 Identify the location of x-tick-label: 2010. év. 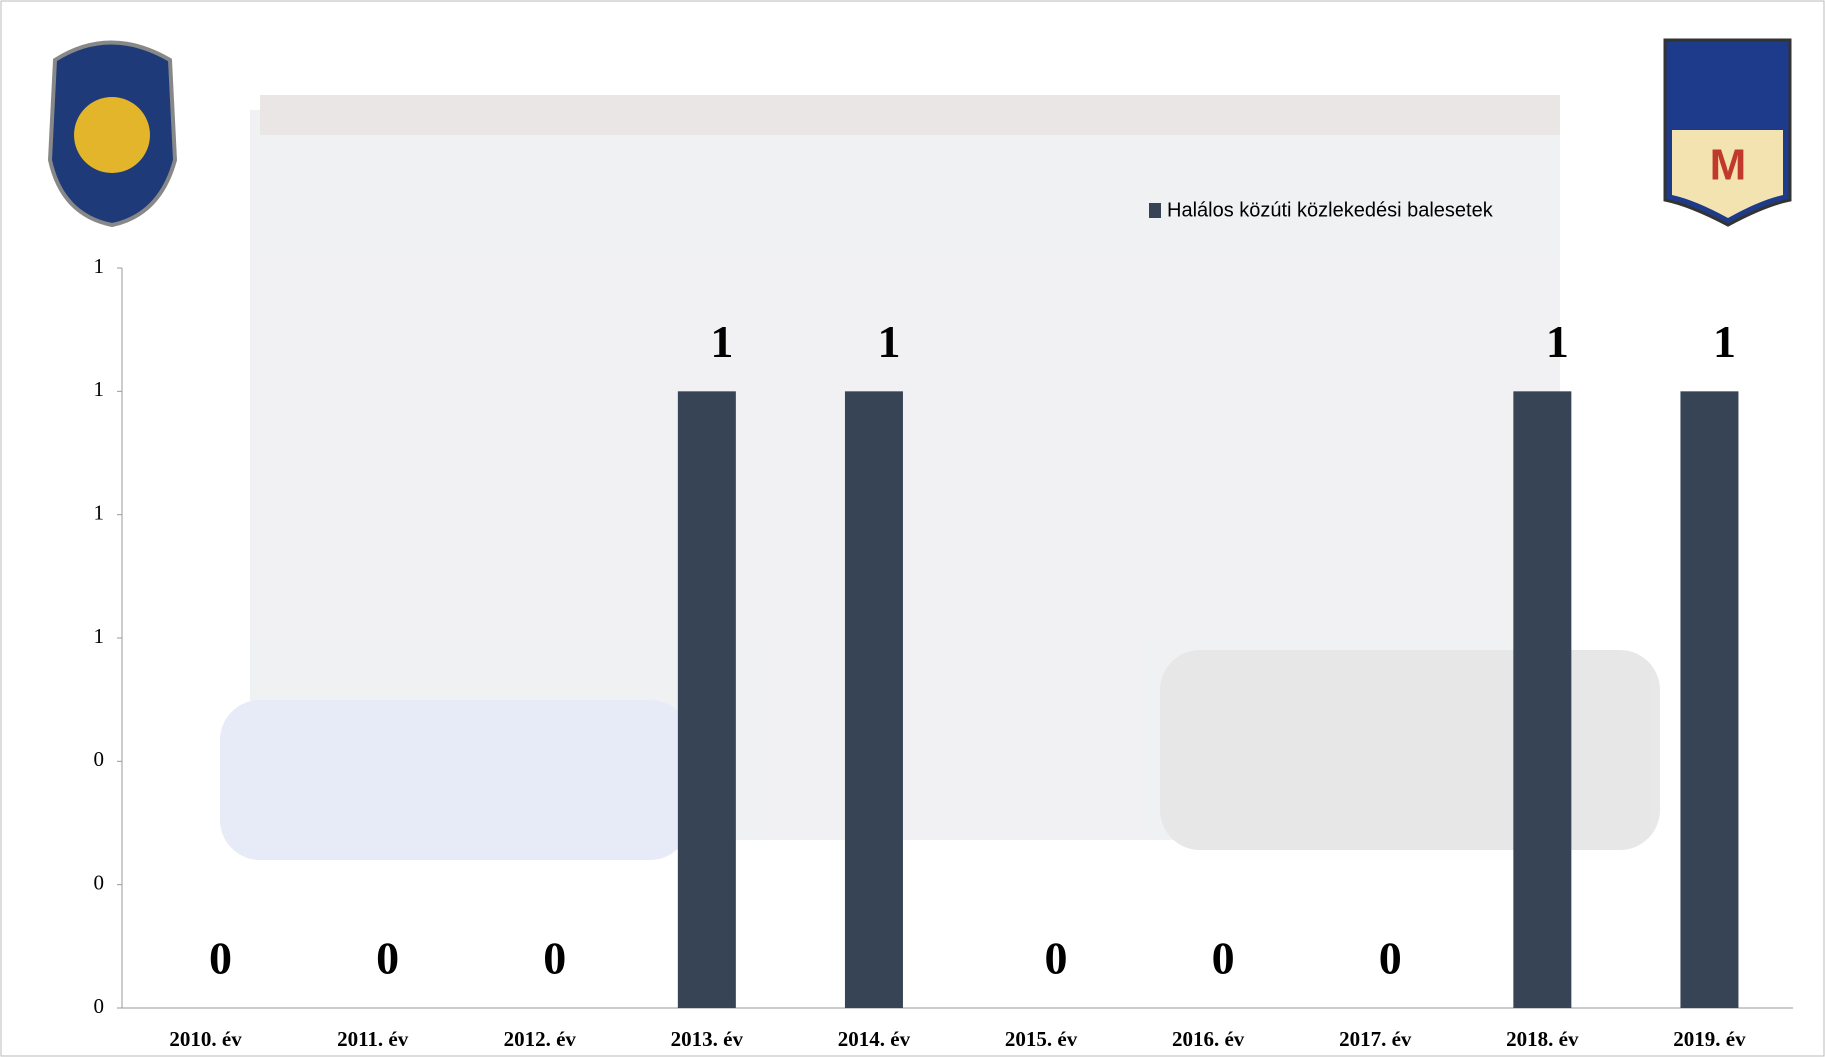
(205, 1039).